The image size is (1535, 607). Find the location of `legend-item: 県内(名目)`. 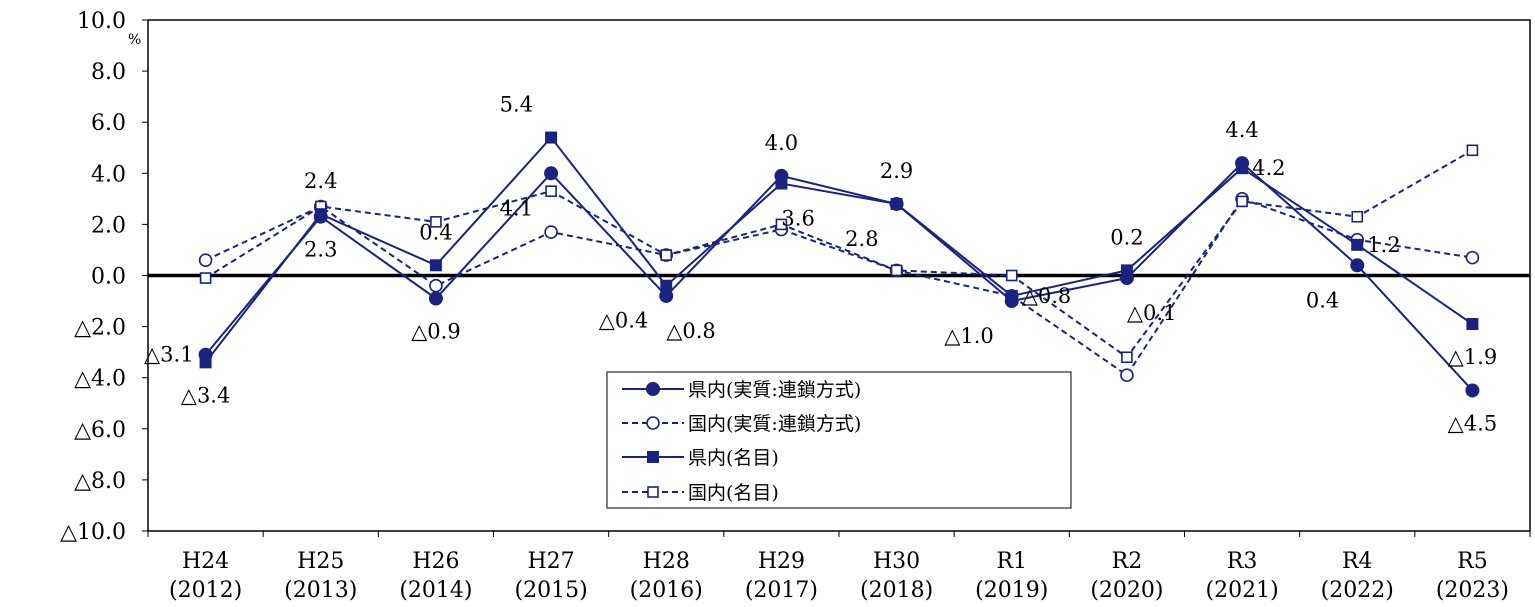

legend-item: 県内(名目) is located at coordinates (700, 458).